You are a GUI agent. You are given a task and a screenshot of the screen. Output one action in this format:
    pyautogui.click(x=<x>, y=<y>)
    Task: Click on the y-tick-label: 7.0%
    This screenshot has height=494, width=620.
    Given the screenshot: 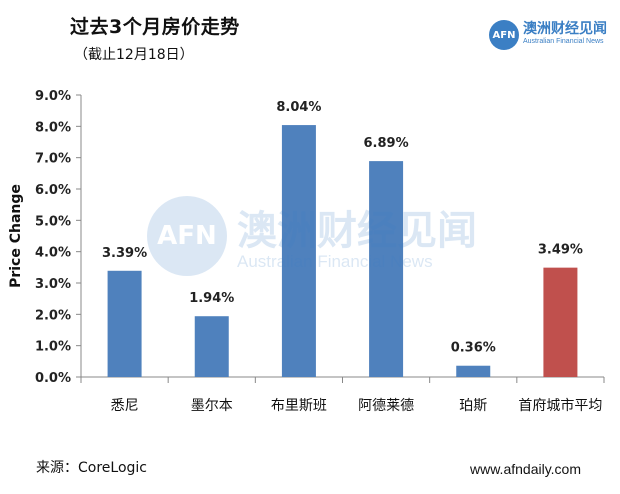 What is the action you would take?
    pyautogui.click(x=53, y=159)
    